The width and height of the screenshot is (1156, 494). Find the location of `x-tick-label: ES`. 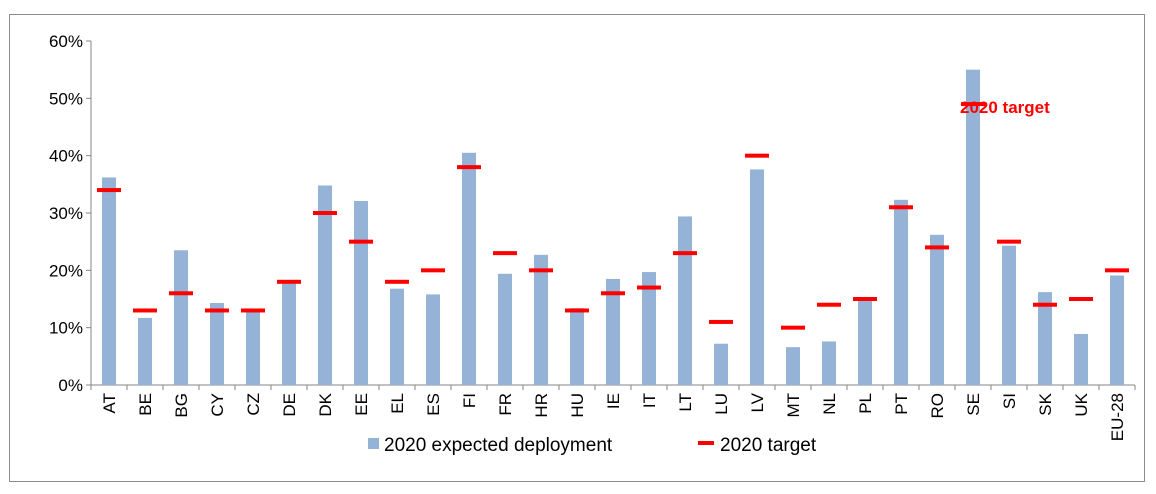

x-tick-label: ES is located at coordinates (433, 404).